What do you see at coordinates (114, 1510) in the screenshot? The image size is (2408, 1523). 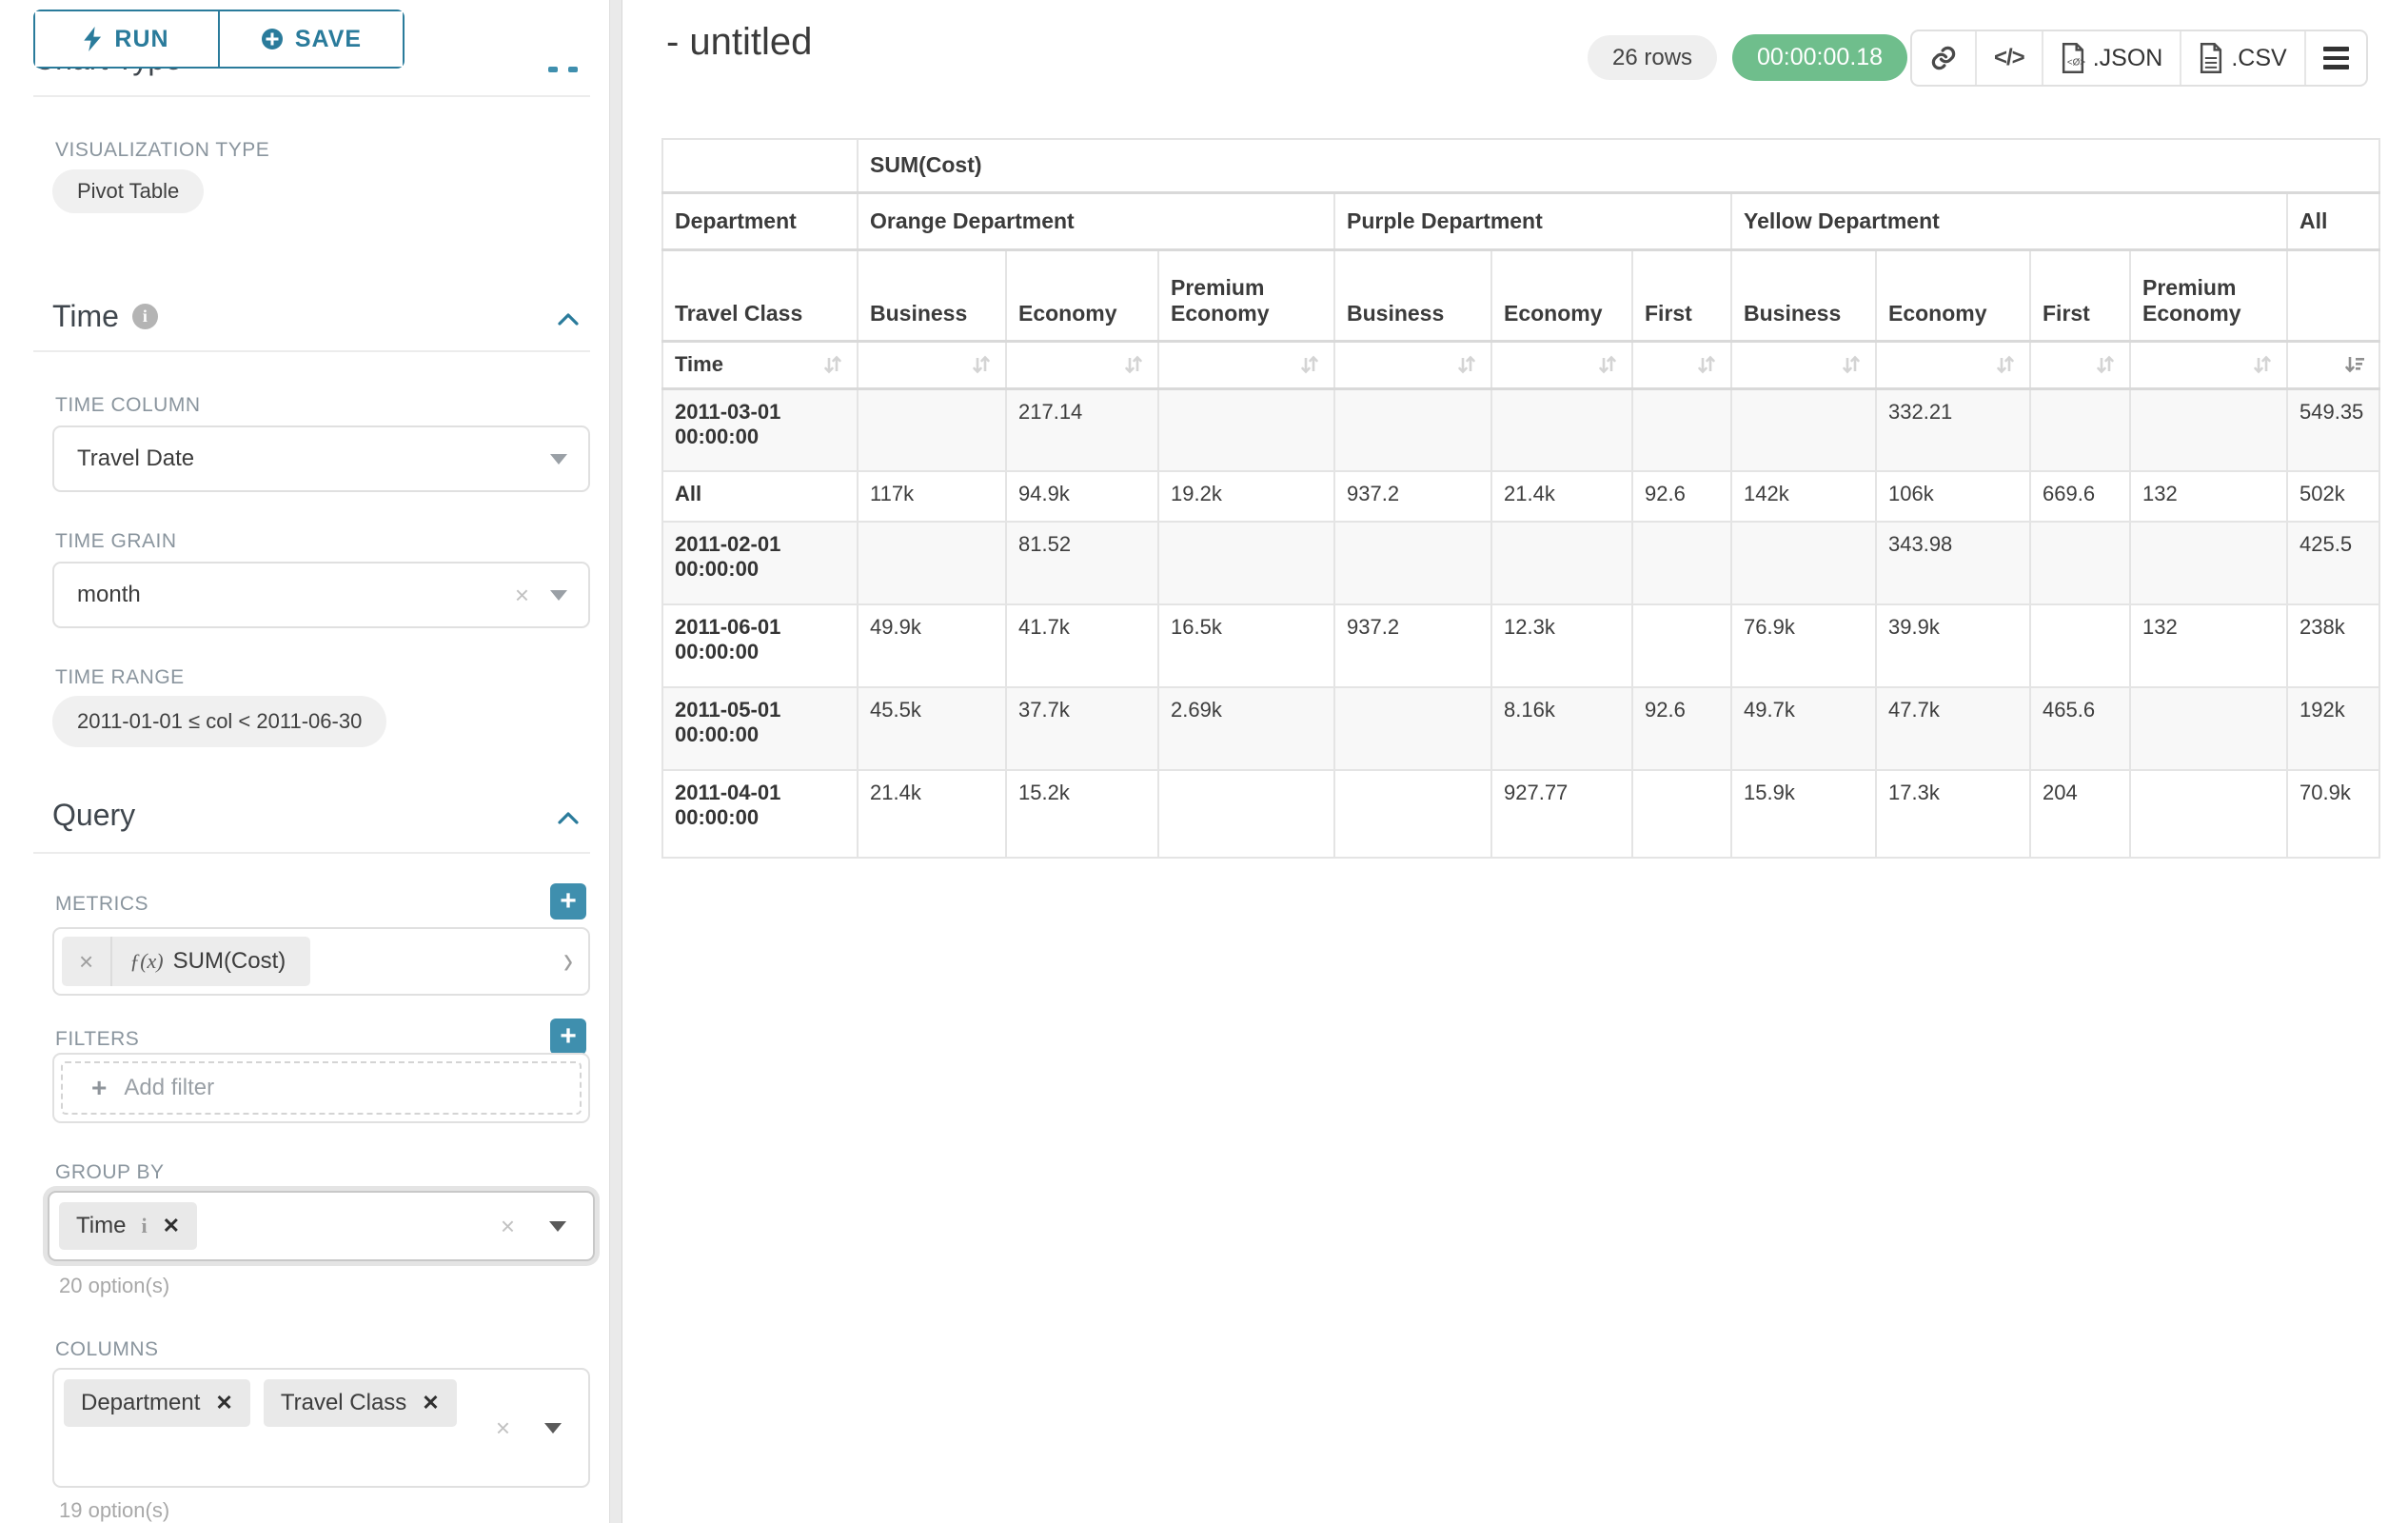 I see `columns-options-hint: 19 option(s)` at bounding box center [114, 1510].